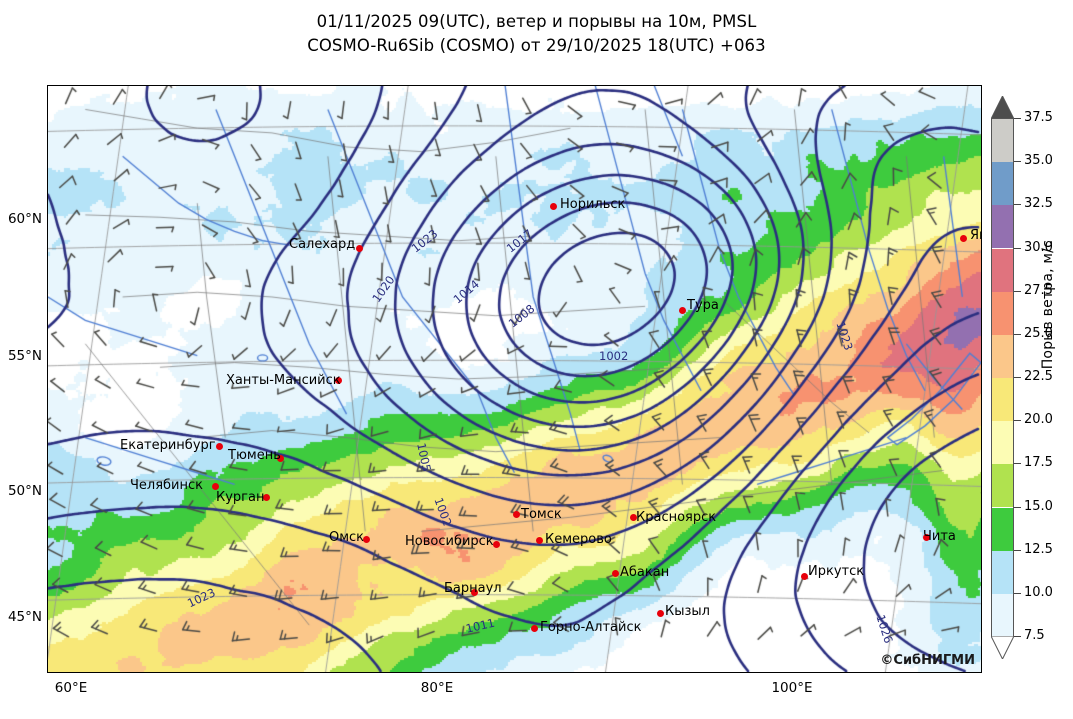 The height and width of the screenshot is (719, 1073). I want to click on colorbar-tick-label: 20.0, so click(1038, 420).